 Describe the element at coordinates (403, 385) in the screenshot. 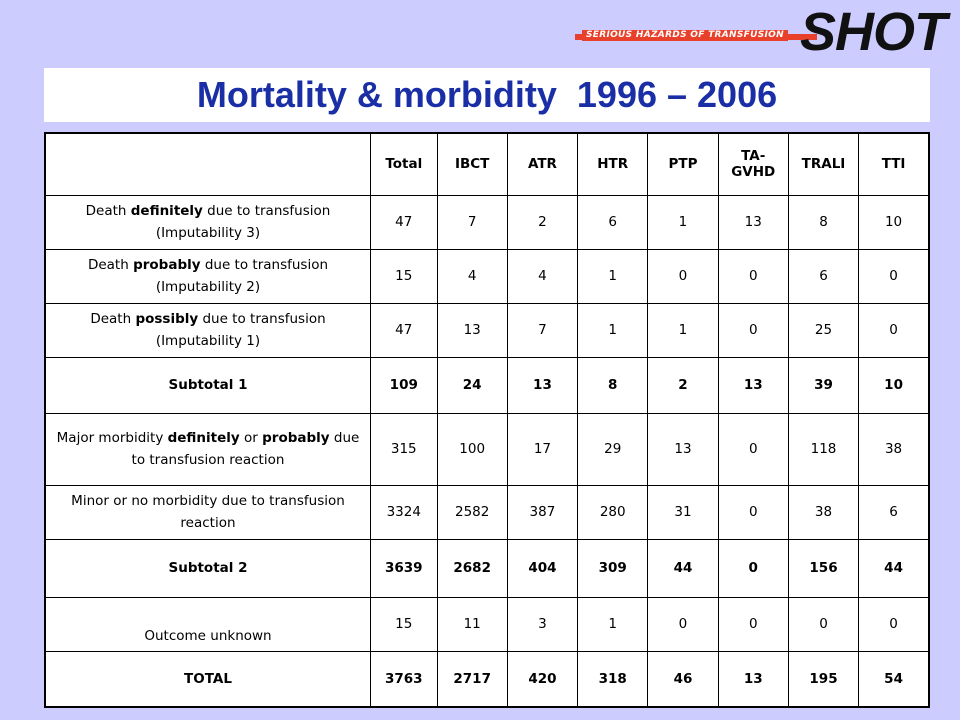

I see `table-cell: 109` at that location.